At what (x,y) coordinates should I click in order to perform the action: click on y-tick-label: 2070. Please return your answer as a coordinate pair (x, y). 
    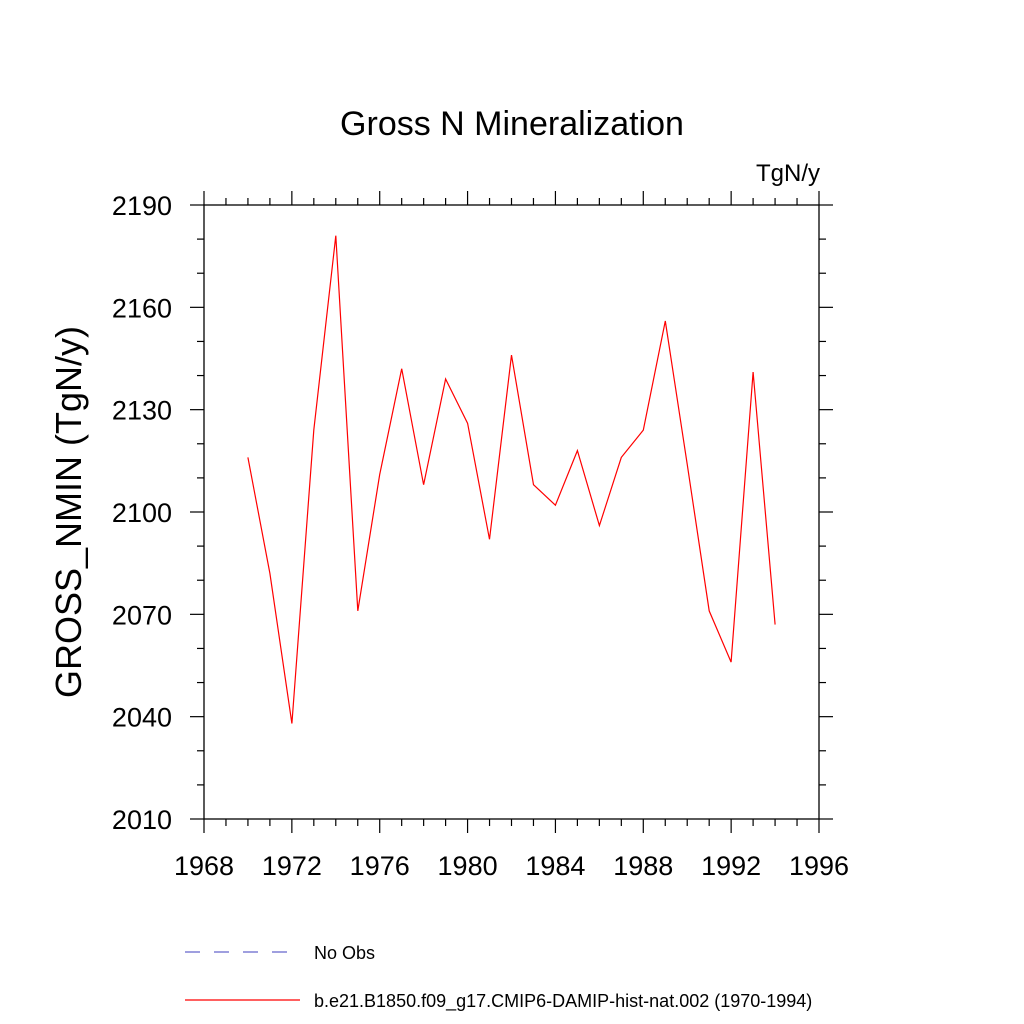
    Looking at the image, I should click on (142, 615).